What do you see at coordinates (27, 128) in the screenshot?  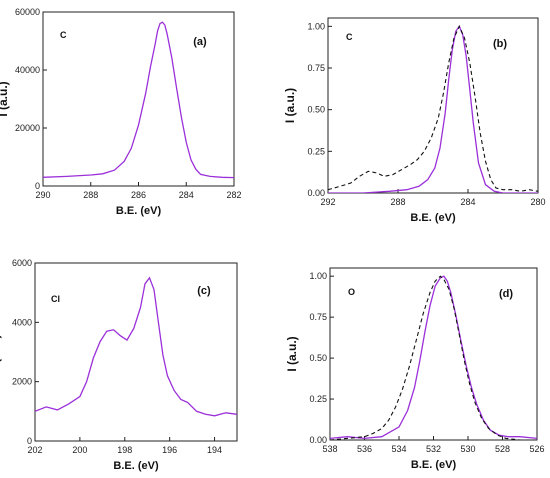 I see `y-tick-label: 20000` at bounding box center [27, 128].